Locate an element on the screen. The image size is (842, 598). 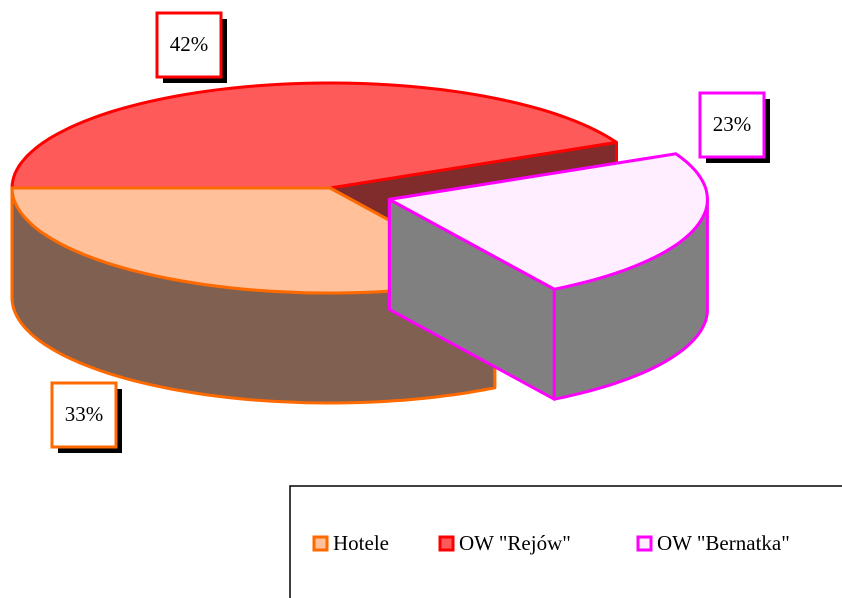
legend is located at coordinates (565, 541).